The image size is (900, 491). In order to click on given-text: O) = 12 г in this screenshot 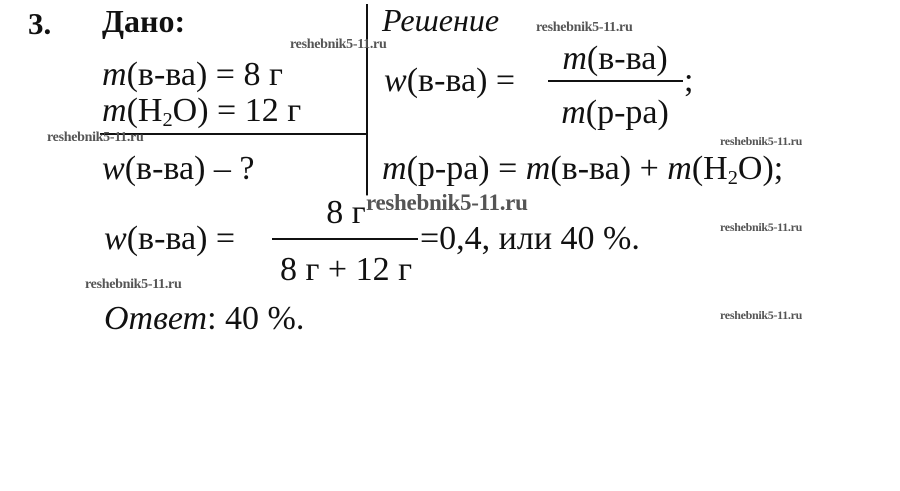, I will do `click(237, 110)`.